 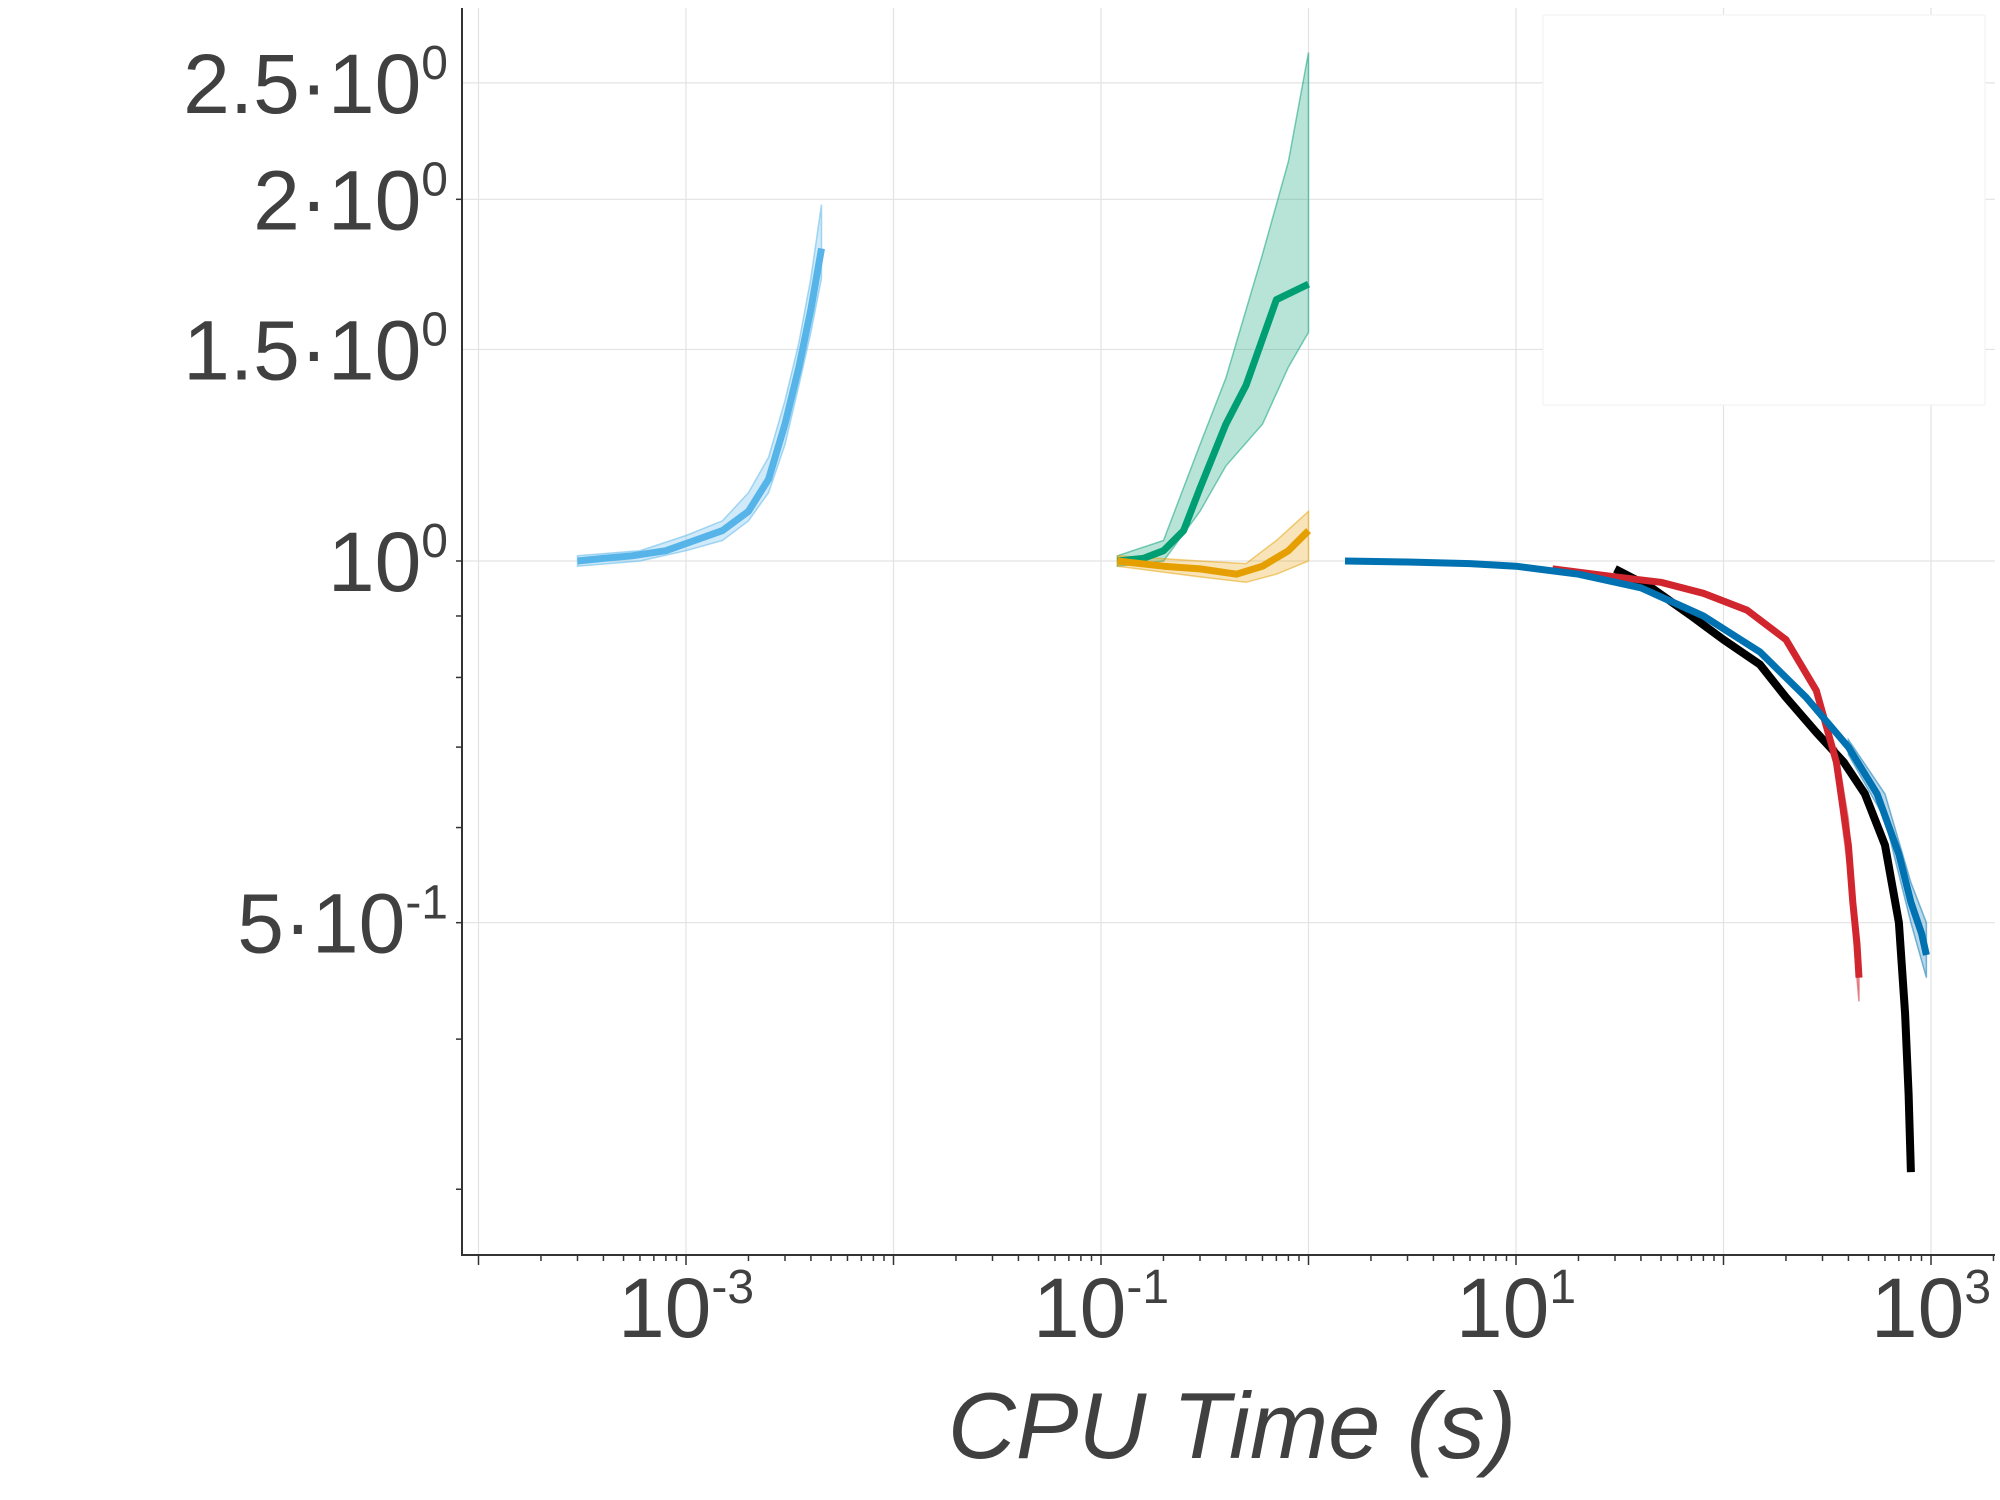 What do you see at coordinates (302, 84) in the screenshot?
I see `y-tick-base: 2.5·10` at bounding box center [302, 84].